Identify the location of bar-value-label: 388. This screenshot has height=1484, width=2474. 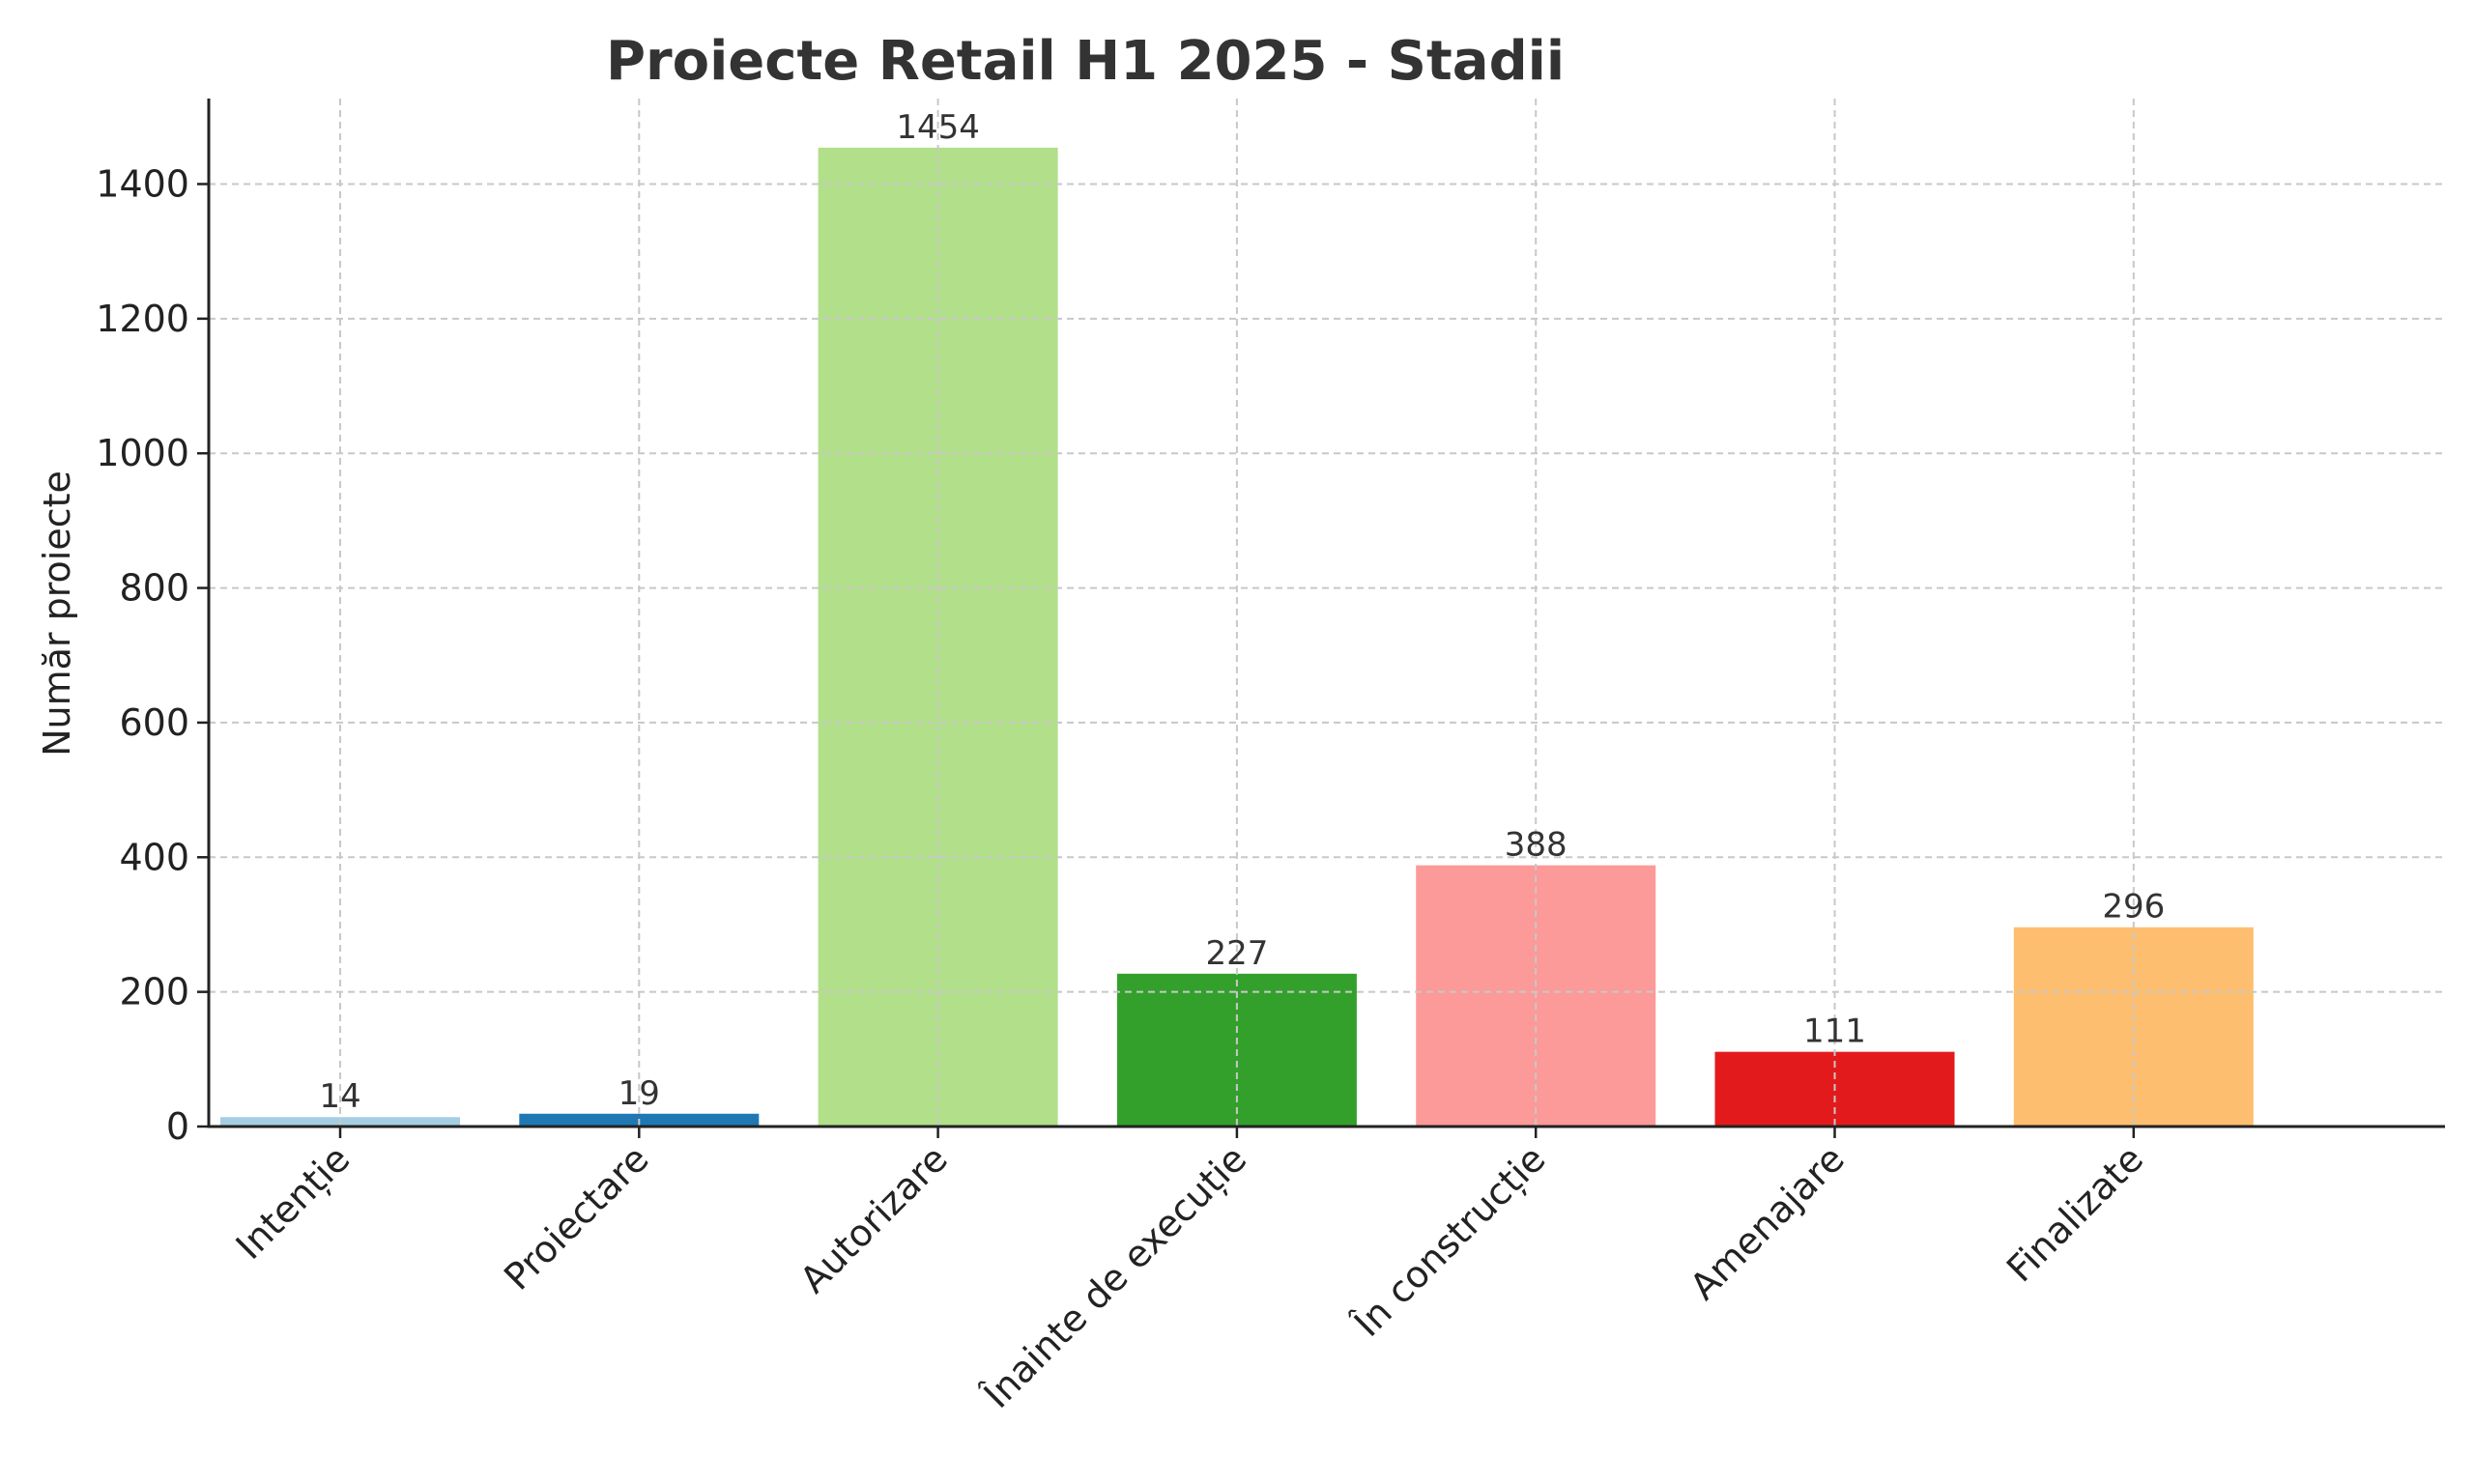
(1537, 846).